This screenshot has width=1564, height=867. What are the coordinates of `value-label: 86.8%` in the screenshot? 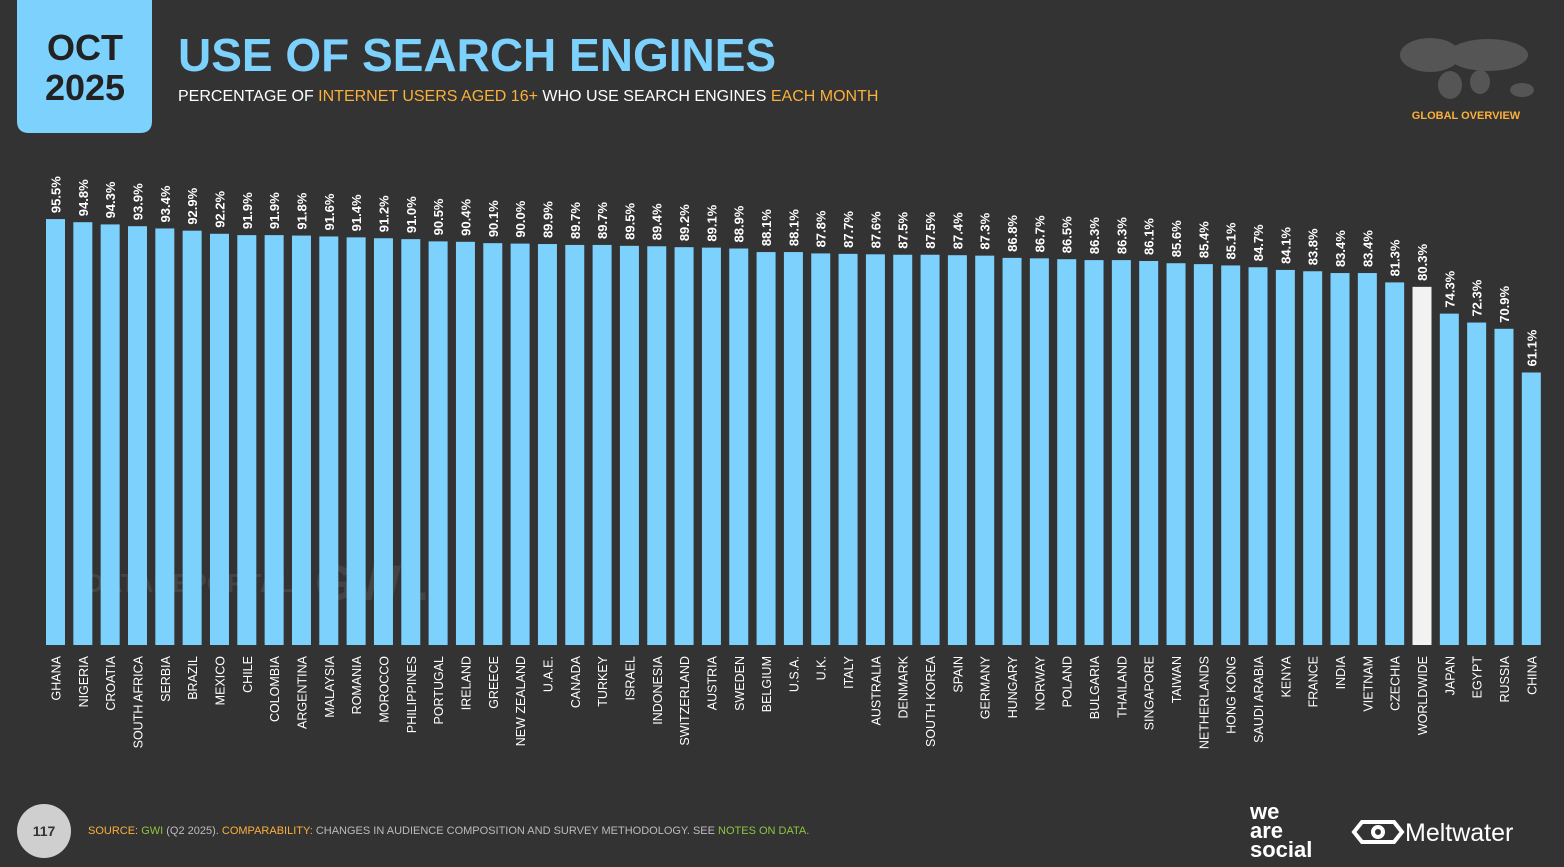 It's located at (1012, 233).